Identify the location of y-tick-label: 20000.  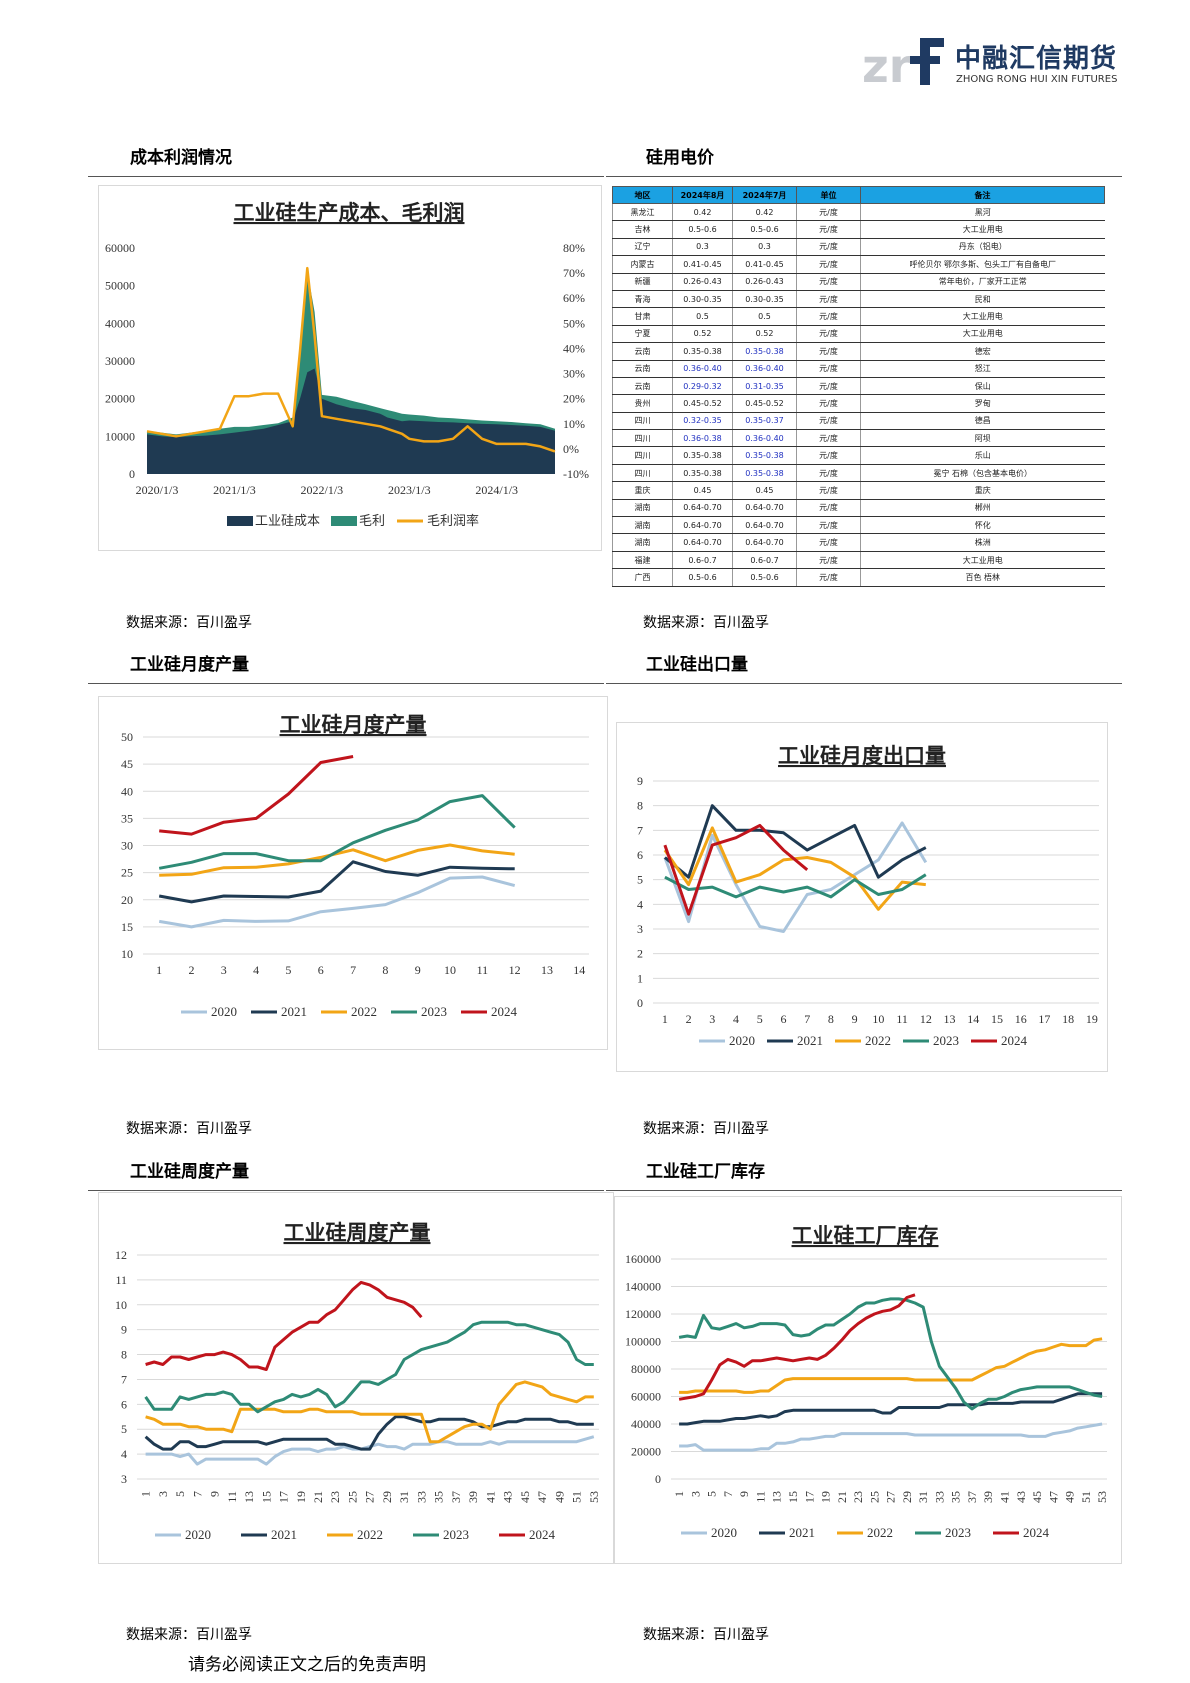
(120, 399).